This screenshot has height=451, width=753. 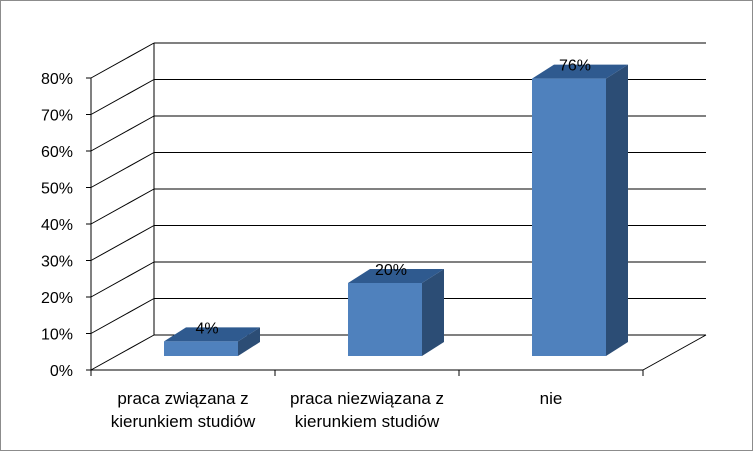 I want to click on y-tick-label: 70%, so click(x=57, y=116).